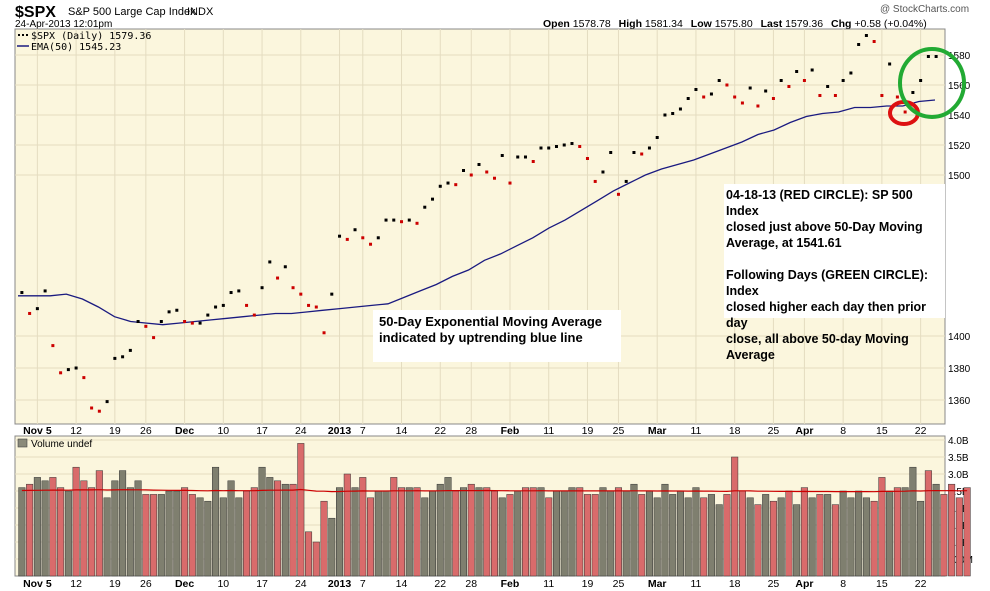  Describe the element at coordinates (556, 24) in the screenshot. I see `open-label: Open` at that location.